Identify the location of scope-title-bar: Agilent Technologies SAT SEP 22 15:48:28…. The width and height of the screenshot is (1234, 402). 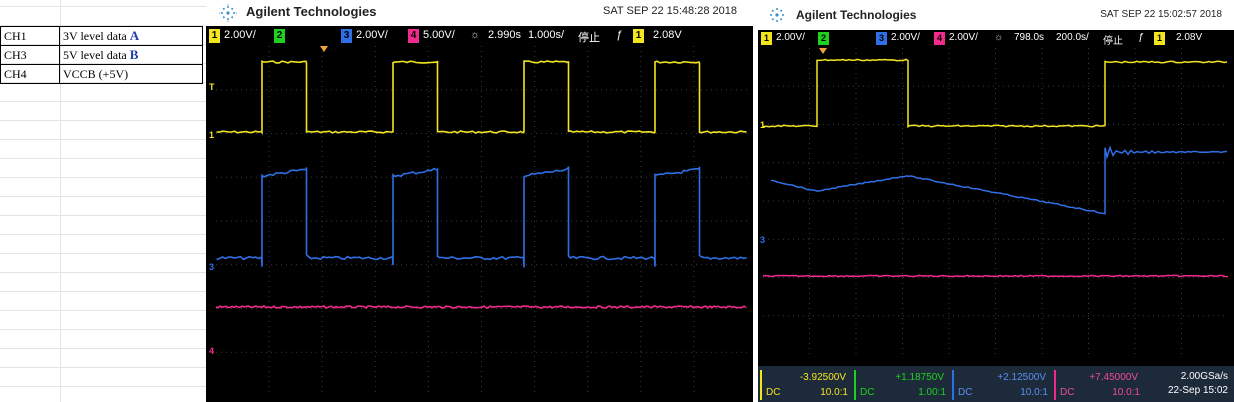
(479, 13).